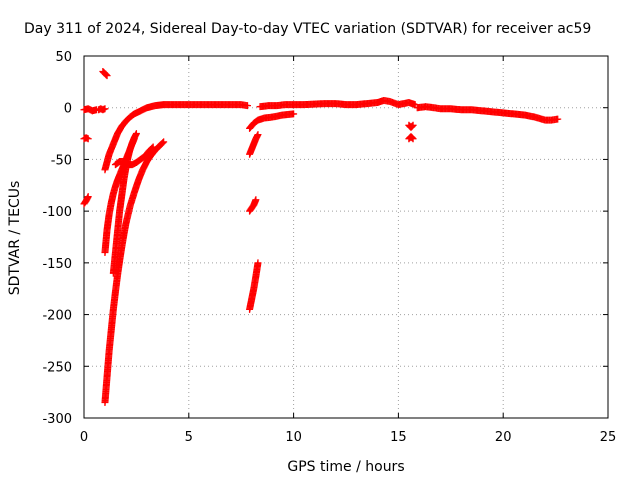  I want to click on x-axis-label: GPS time / hours, so click(345, 467).